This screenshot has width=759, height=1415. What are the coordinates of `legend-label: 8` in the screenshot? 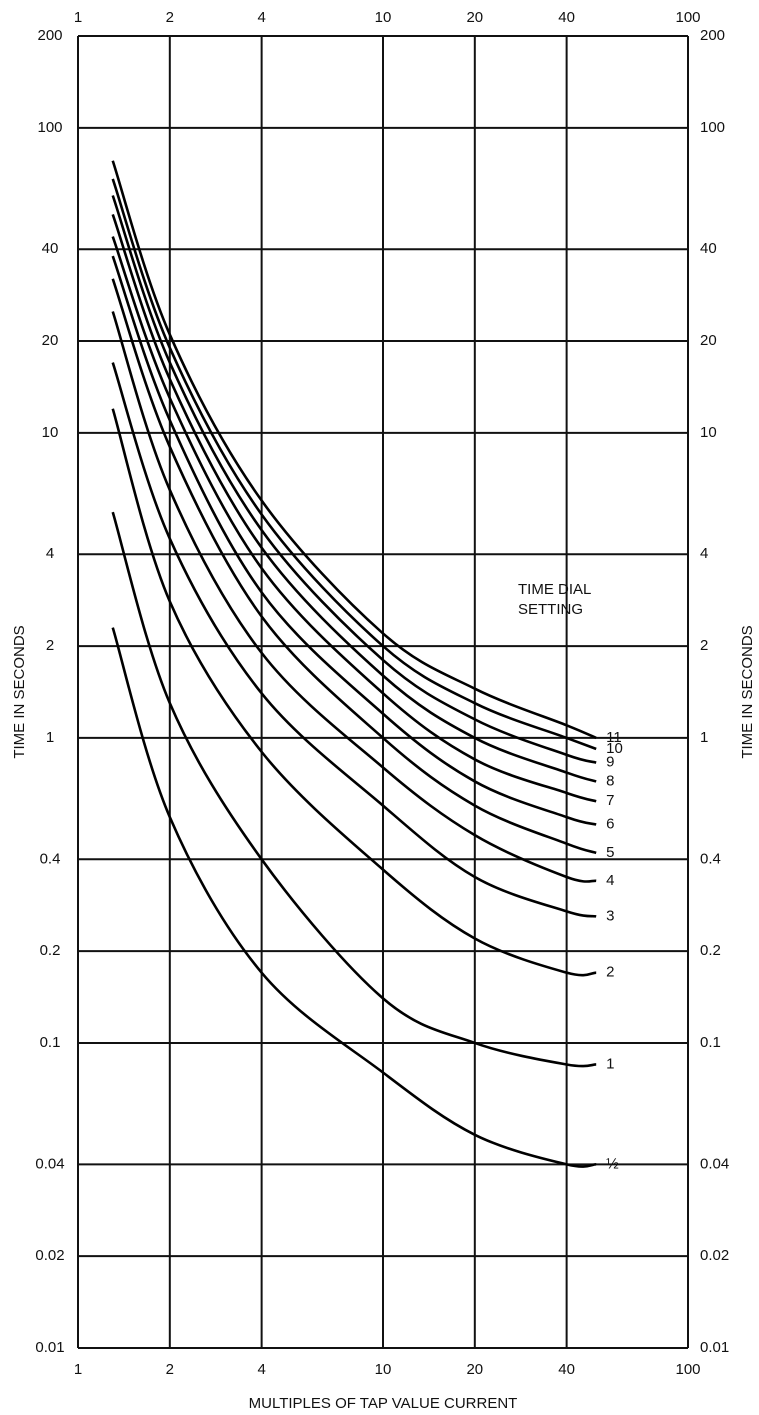 It's located at (610, 780).